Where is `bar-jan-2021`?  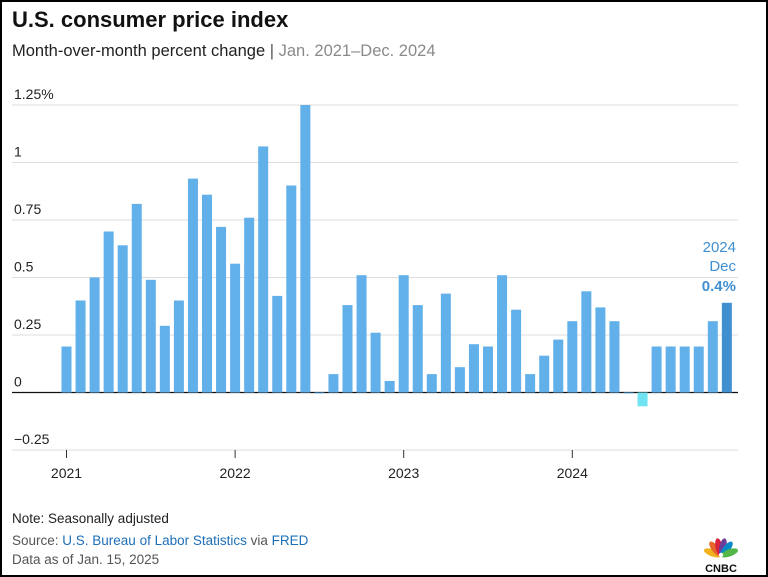 bar-jan-2021 is located at coordinates (66, 369).